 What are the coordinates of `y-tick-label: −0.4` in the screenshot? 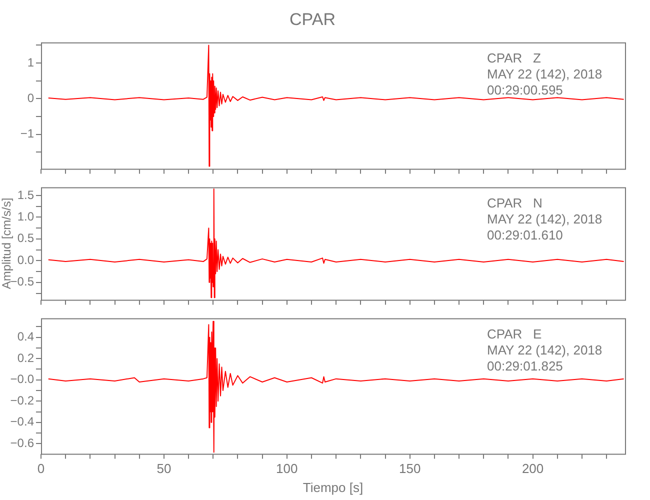 It's located at (22, 421).